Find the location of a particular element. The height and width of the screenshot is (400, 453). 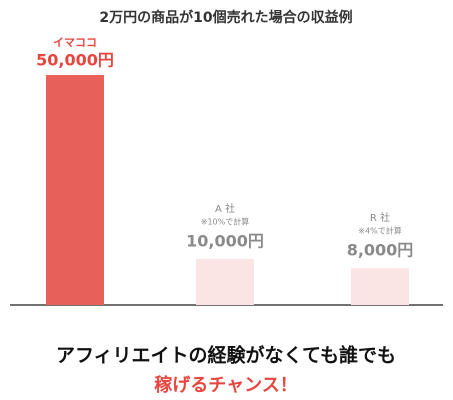

value-label: 10,000円 is located at coordinates (225, 241).